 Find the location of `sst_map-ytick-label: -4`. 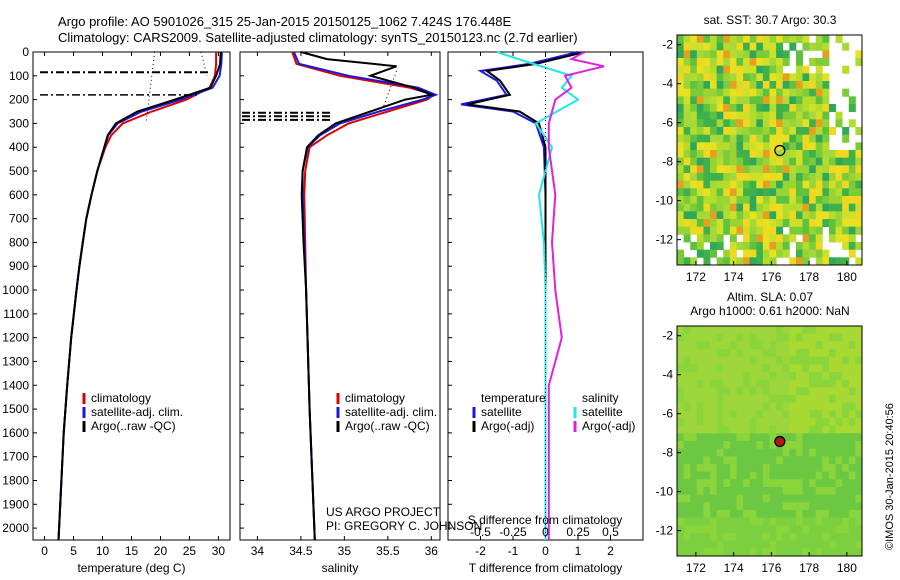

sst_map-ytick-label: -4 is located at coordinates (667, 84).